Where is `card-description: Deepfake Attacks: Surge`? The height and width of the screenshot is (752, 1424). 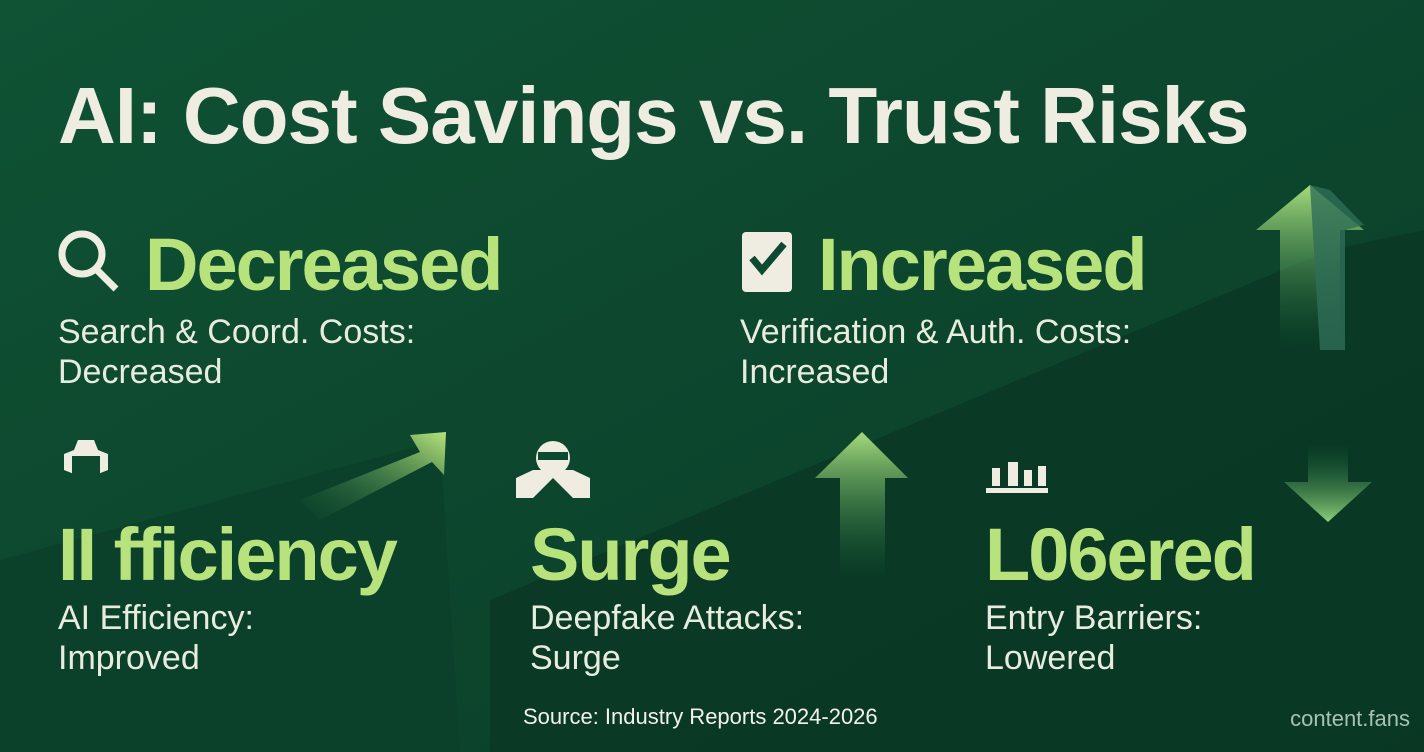
card-description: Deepfake Attacks: Surge is located at coordinates (667, 638).